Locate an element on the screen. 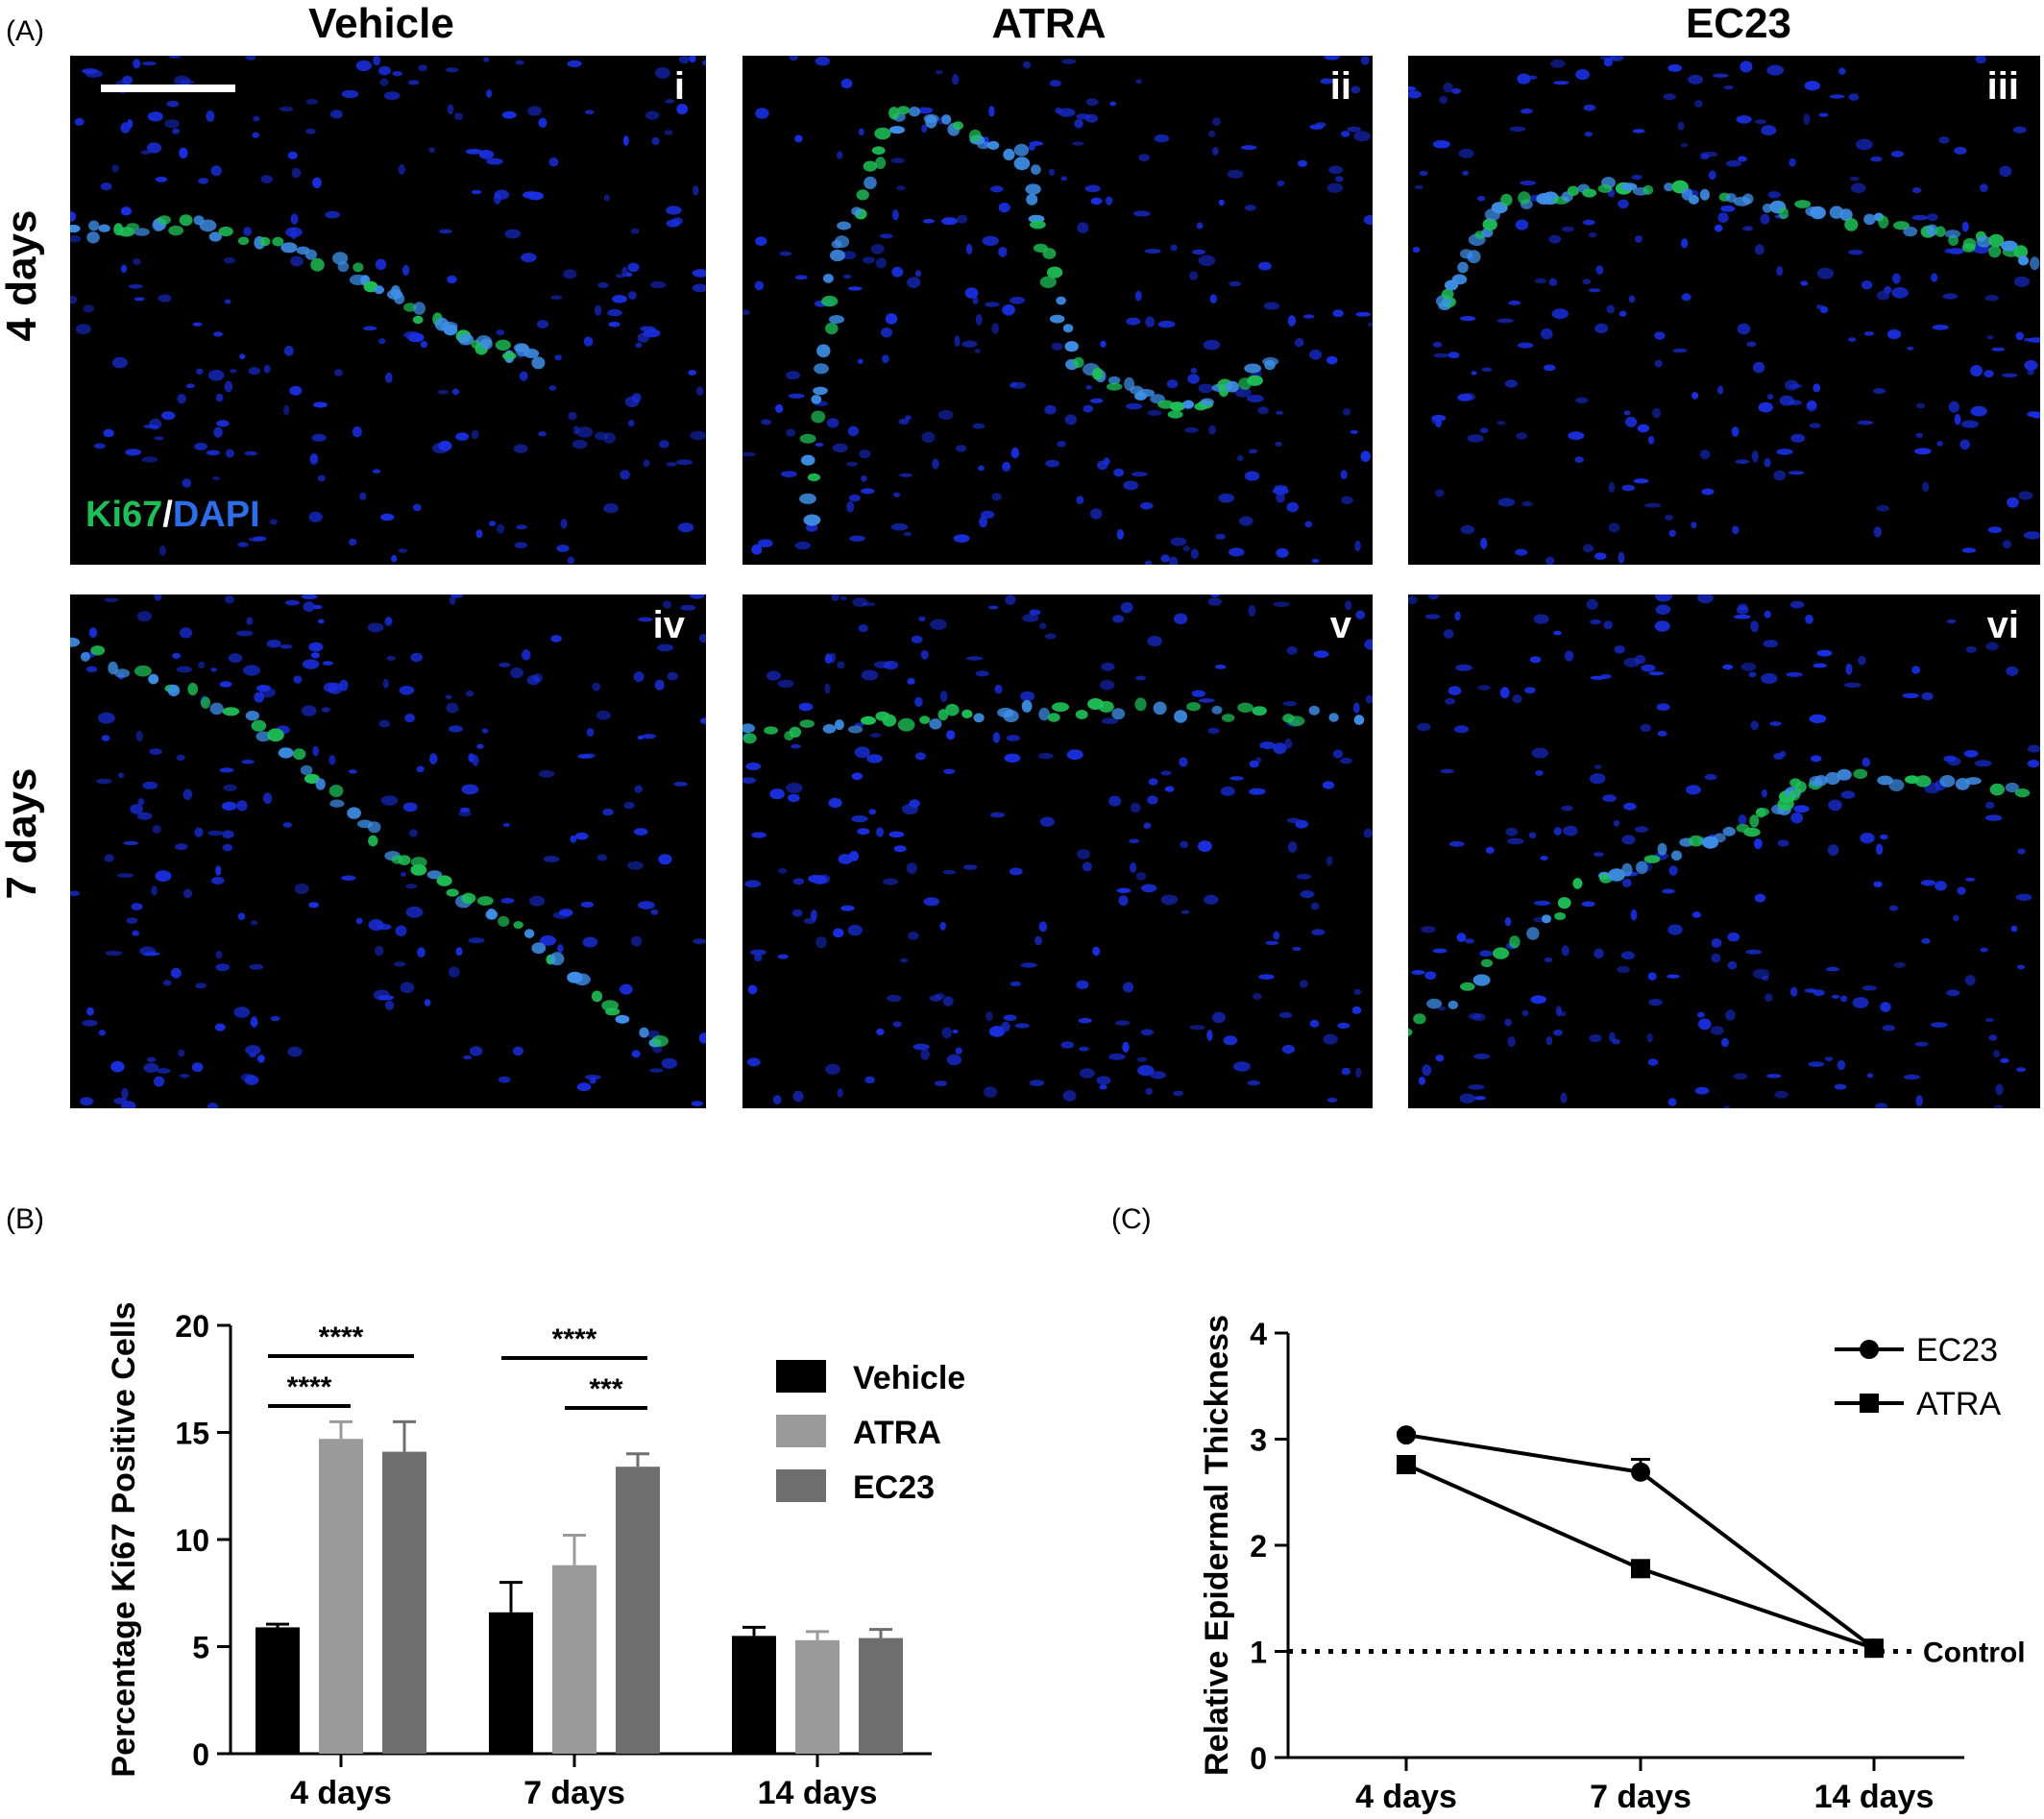 The image size is (2044, 1819). panel-label-a: (A) is located at coordinates (25, 31).